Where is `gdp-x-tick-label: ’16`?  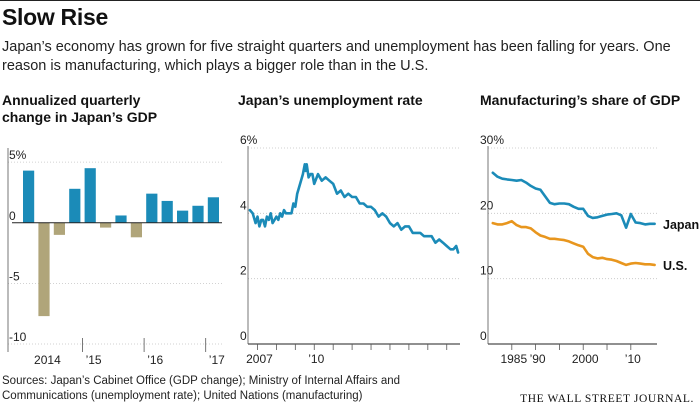
gdp-x-tick-label: ’16 is located at coordinates (155, 360).